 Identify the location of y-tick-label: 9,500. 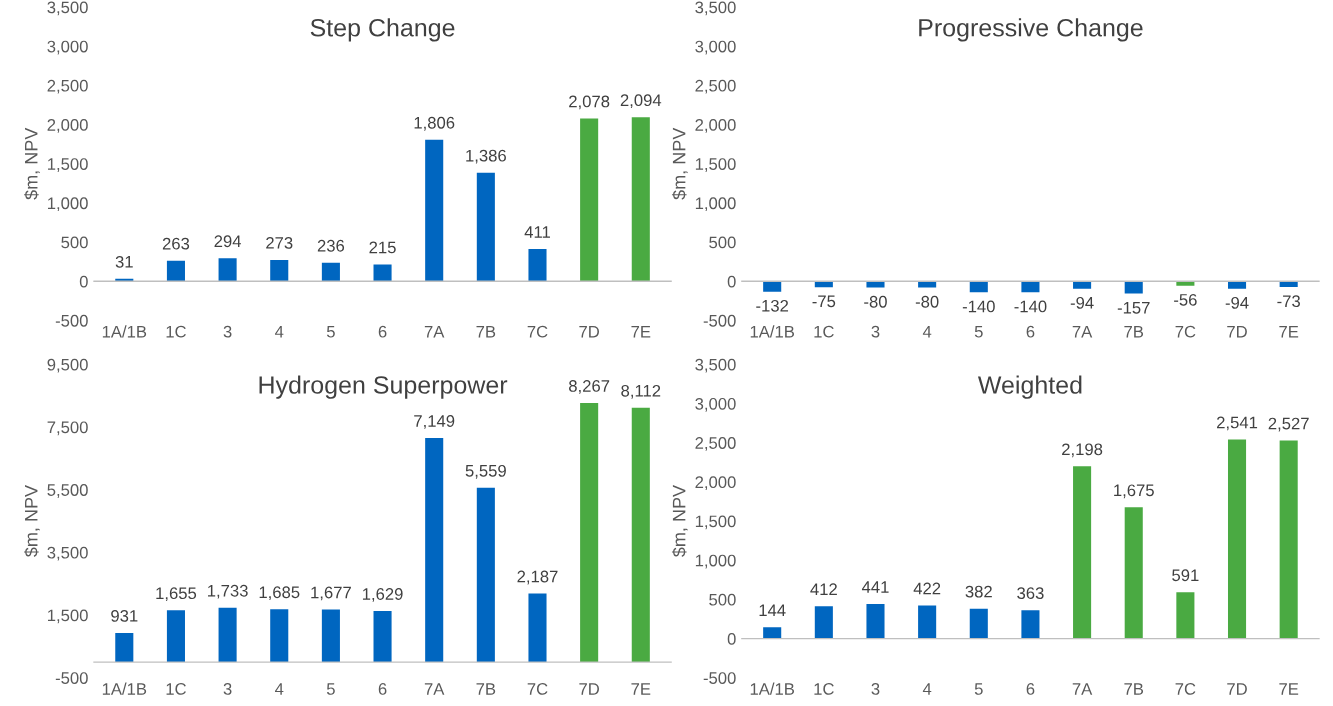
(67, 365).